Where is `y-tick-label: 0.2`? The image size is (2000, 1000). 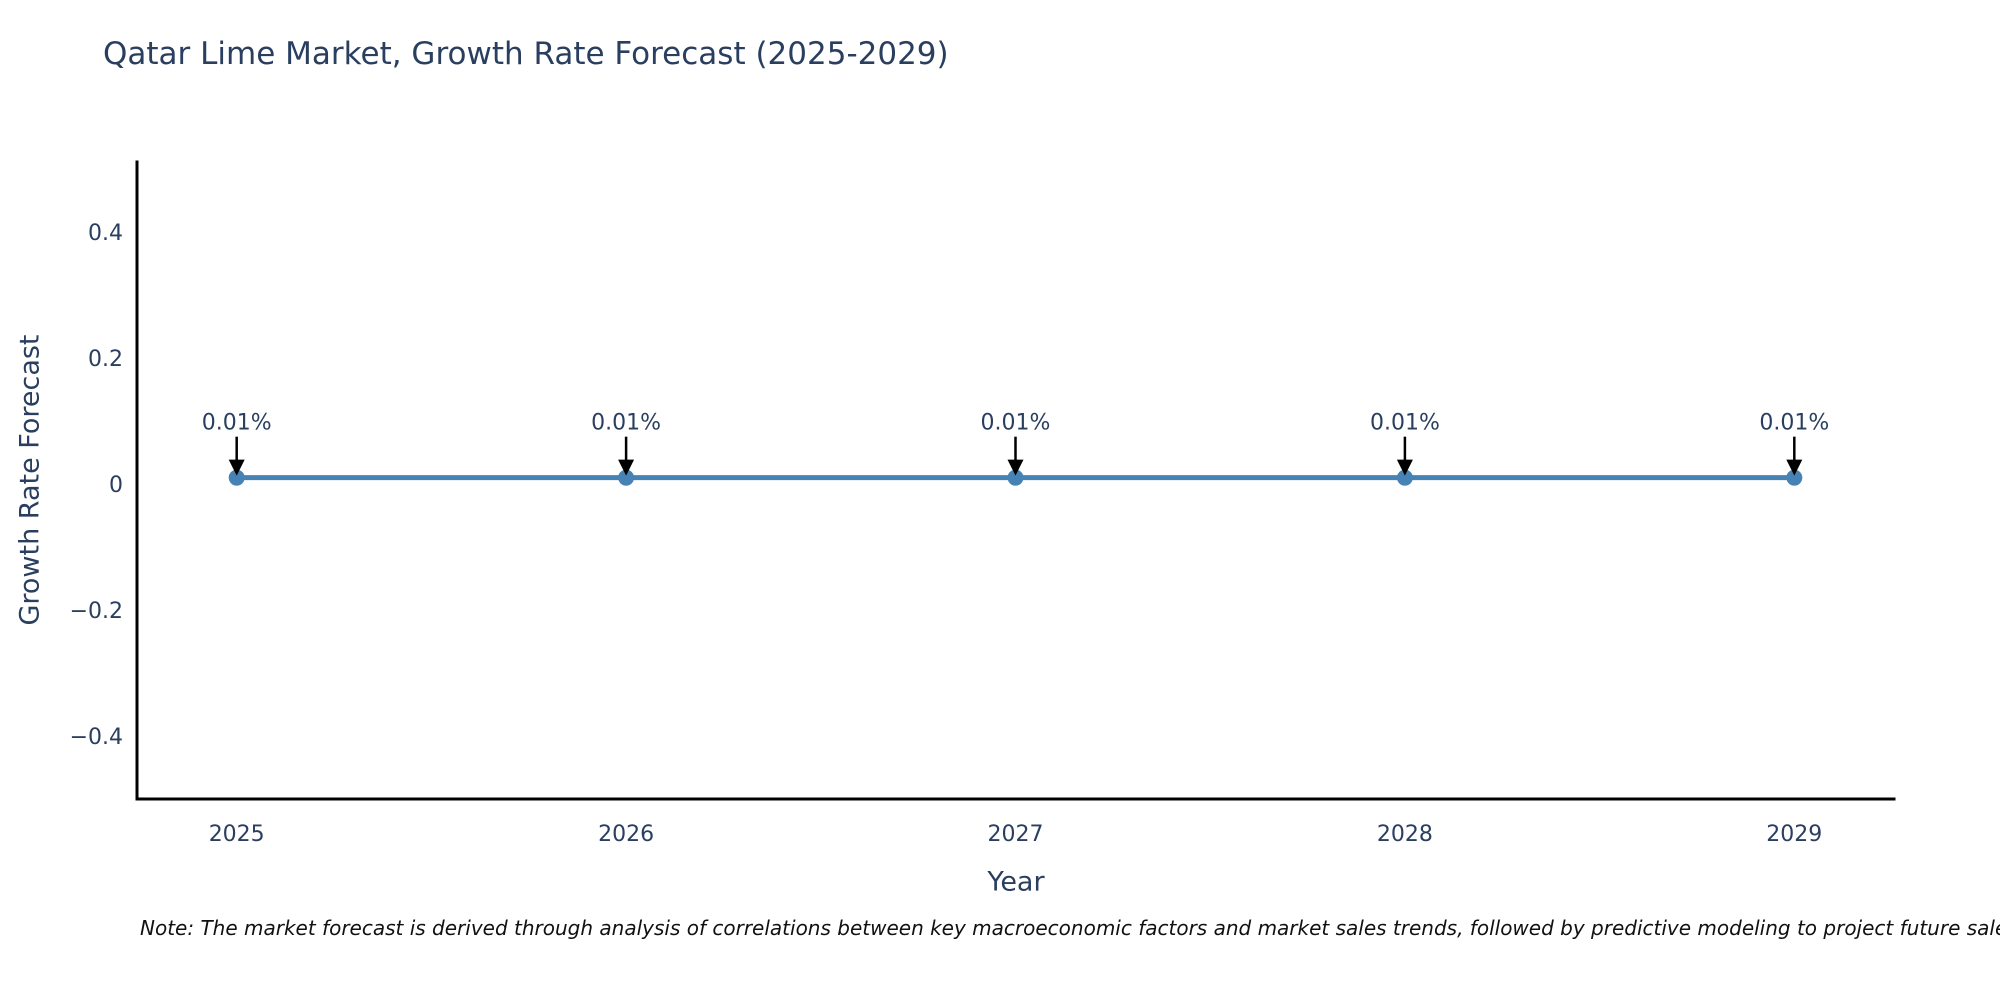 y-tick-label: 0.2 is located at coordinates (105, 359).